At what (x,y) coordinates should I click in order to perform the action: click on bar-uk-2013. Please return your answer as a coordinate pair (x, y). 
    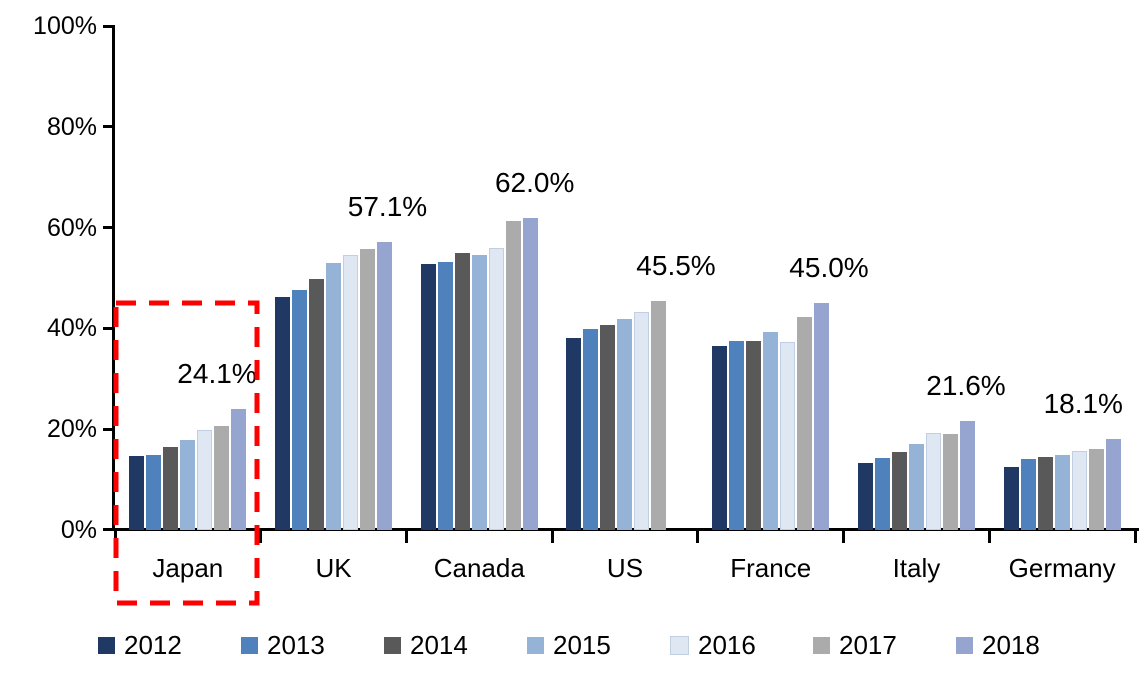
    Looking at the image, I should click on (300, 410).